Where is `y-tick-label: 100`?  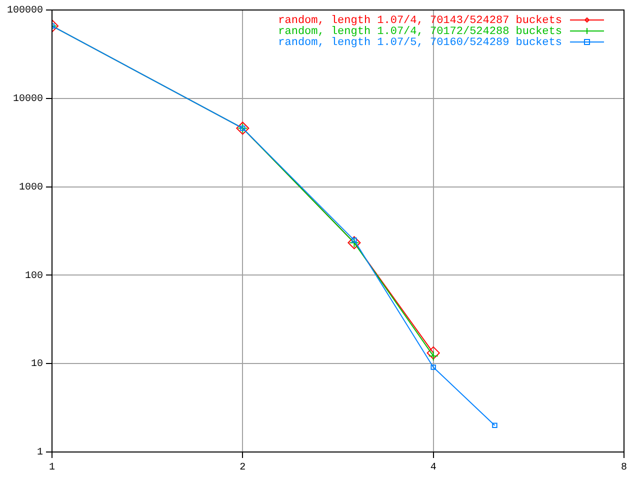 y-tick-label: 100 is located at coordinates (34, 276).